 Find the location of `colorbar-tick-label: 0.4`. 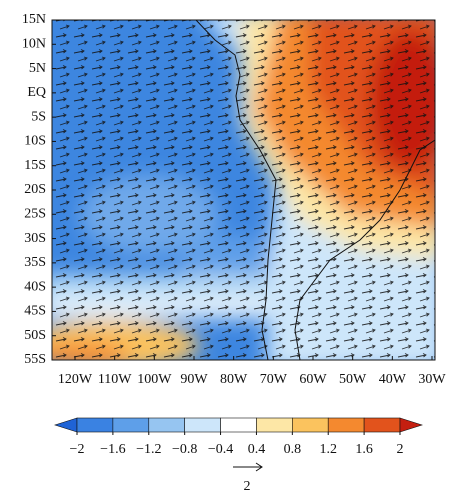

colorbar-tick-label: 0.4 is located at coordinates (257, 449).